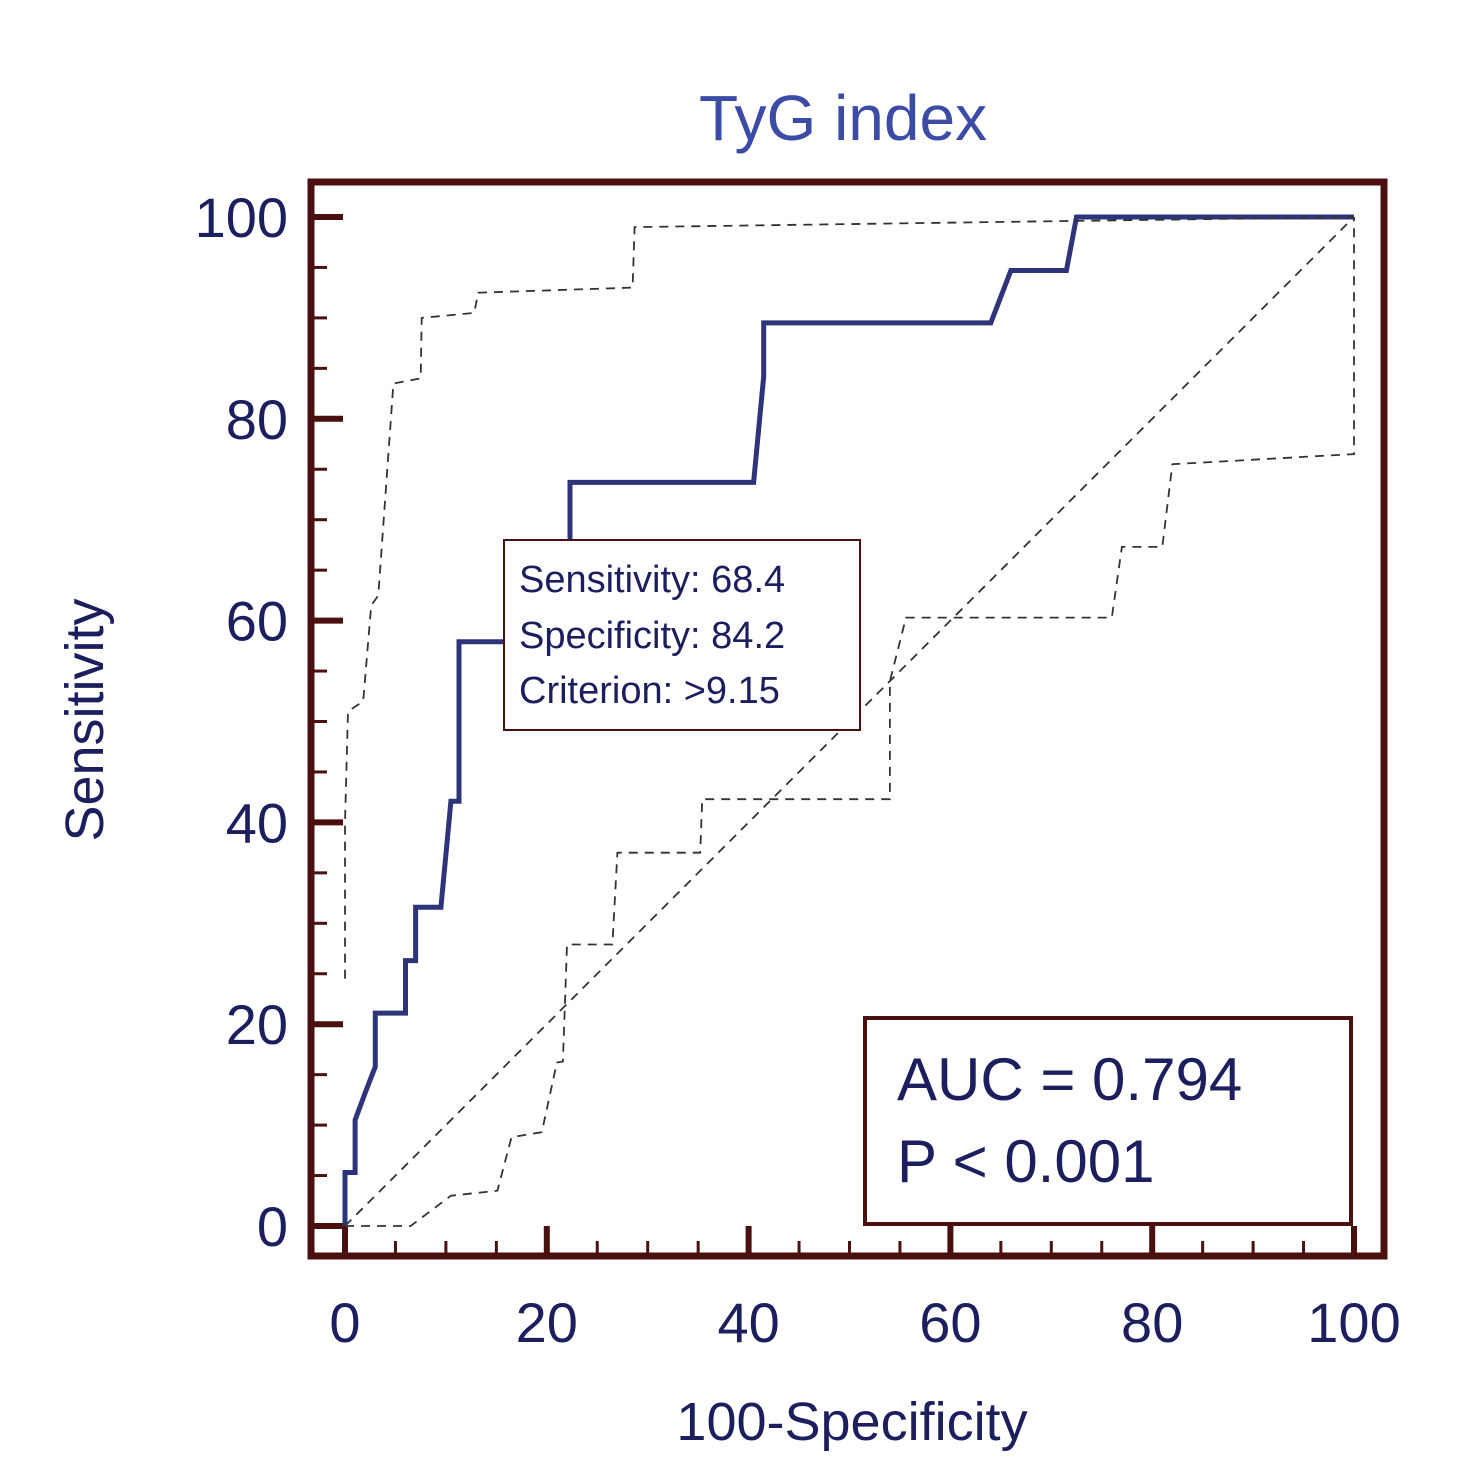 The height and width of the screenshot is (1459, 1467). I want to click on criterion-box-frame, so click(682, 635).